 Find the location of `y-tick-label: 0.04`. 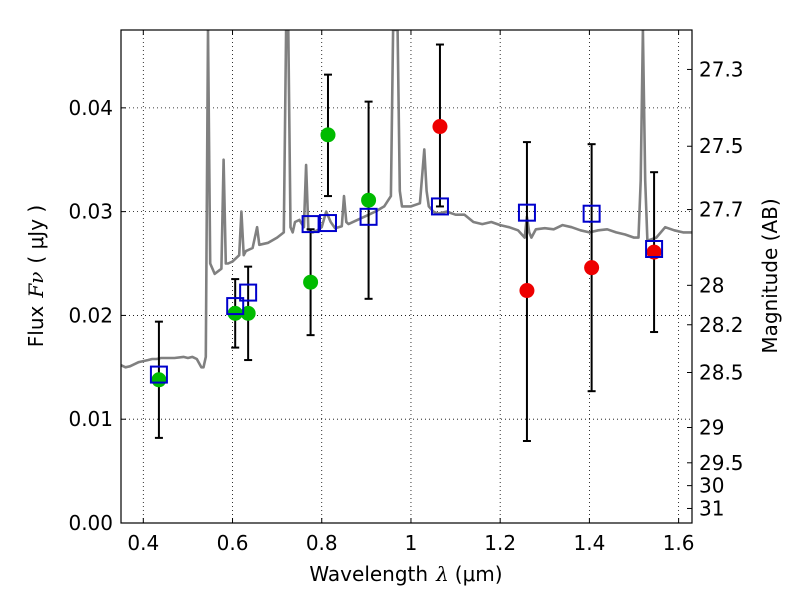

y-tick-label: 0.04 is located at coordinates (90, 108).